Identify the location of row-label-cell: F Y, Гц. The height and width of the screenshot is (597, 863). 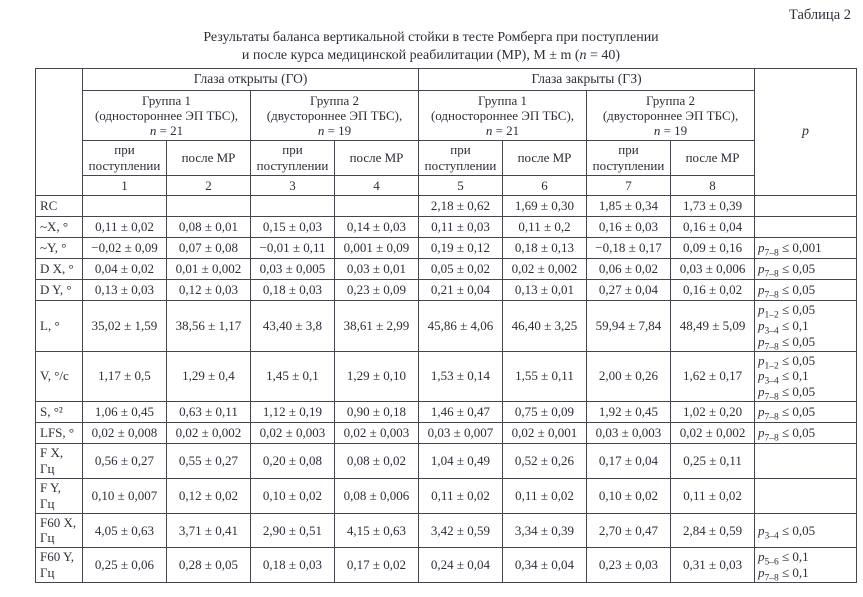
(59, 495).